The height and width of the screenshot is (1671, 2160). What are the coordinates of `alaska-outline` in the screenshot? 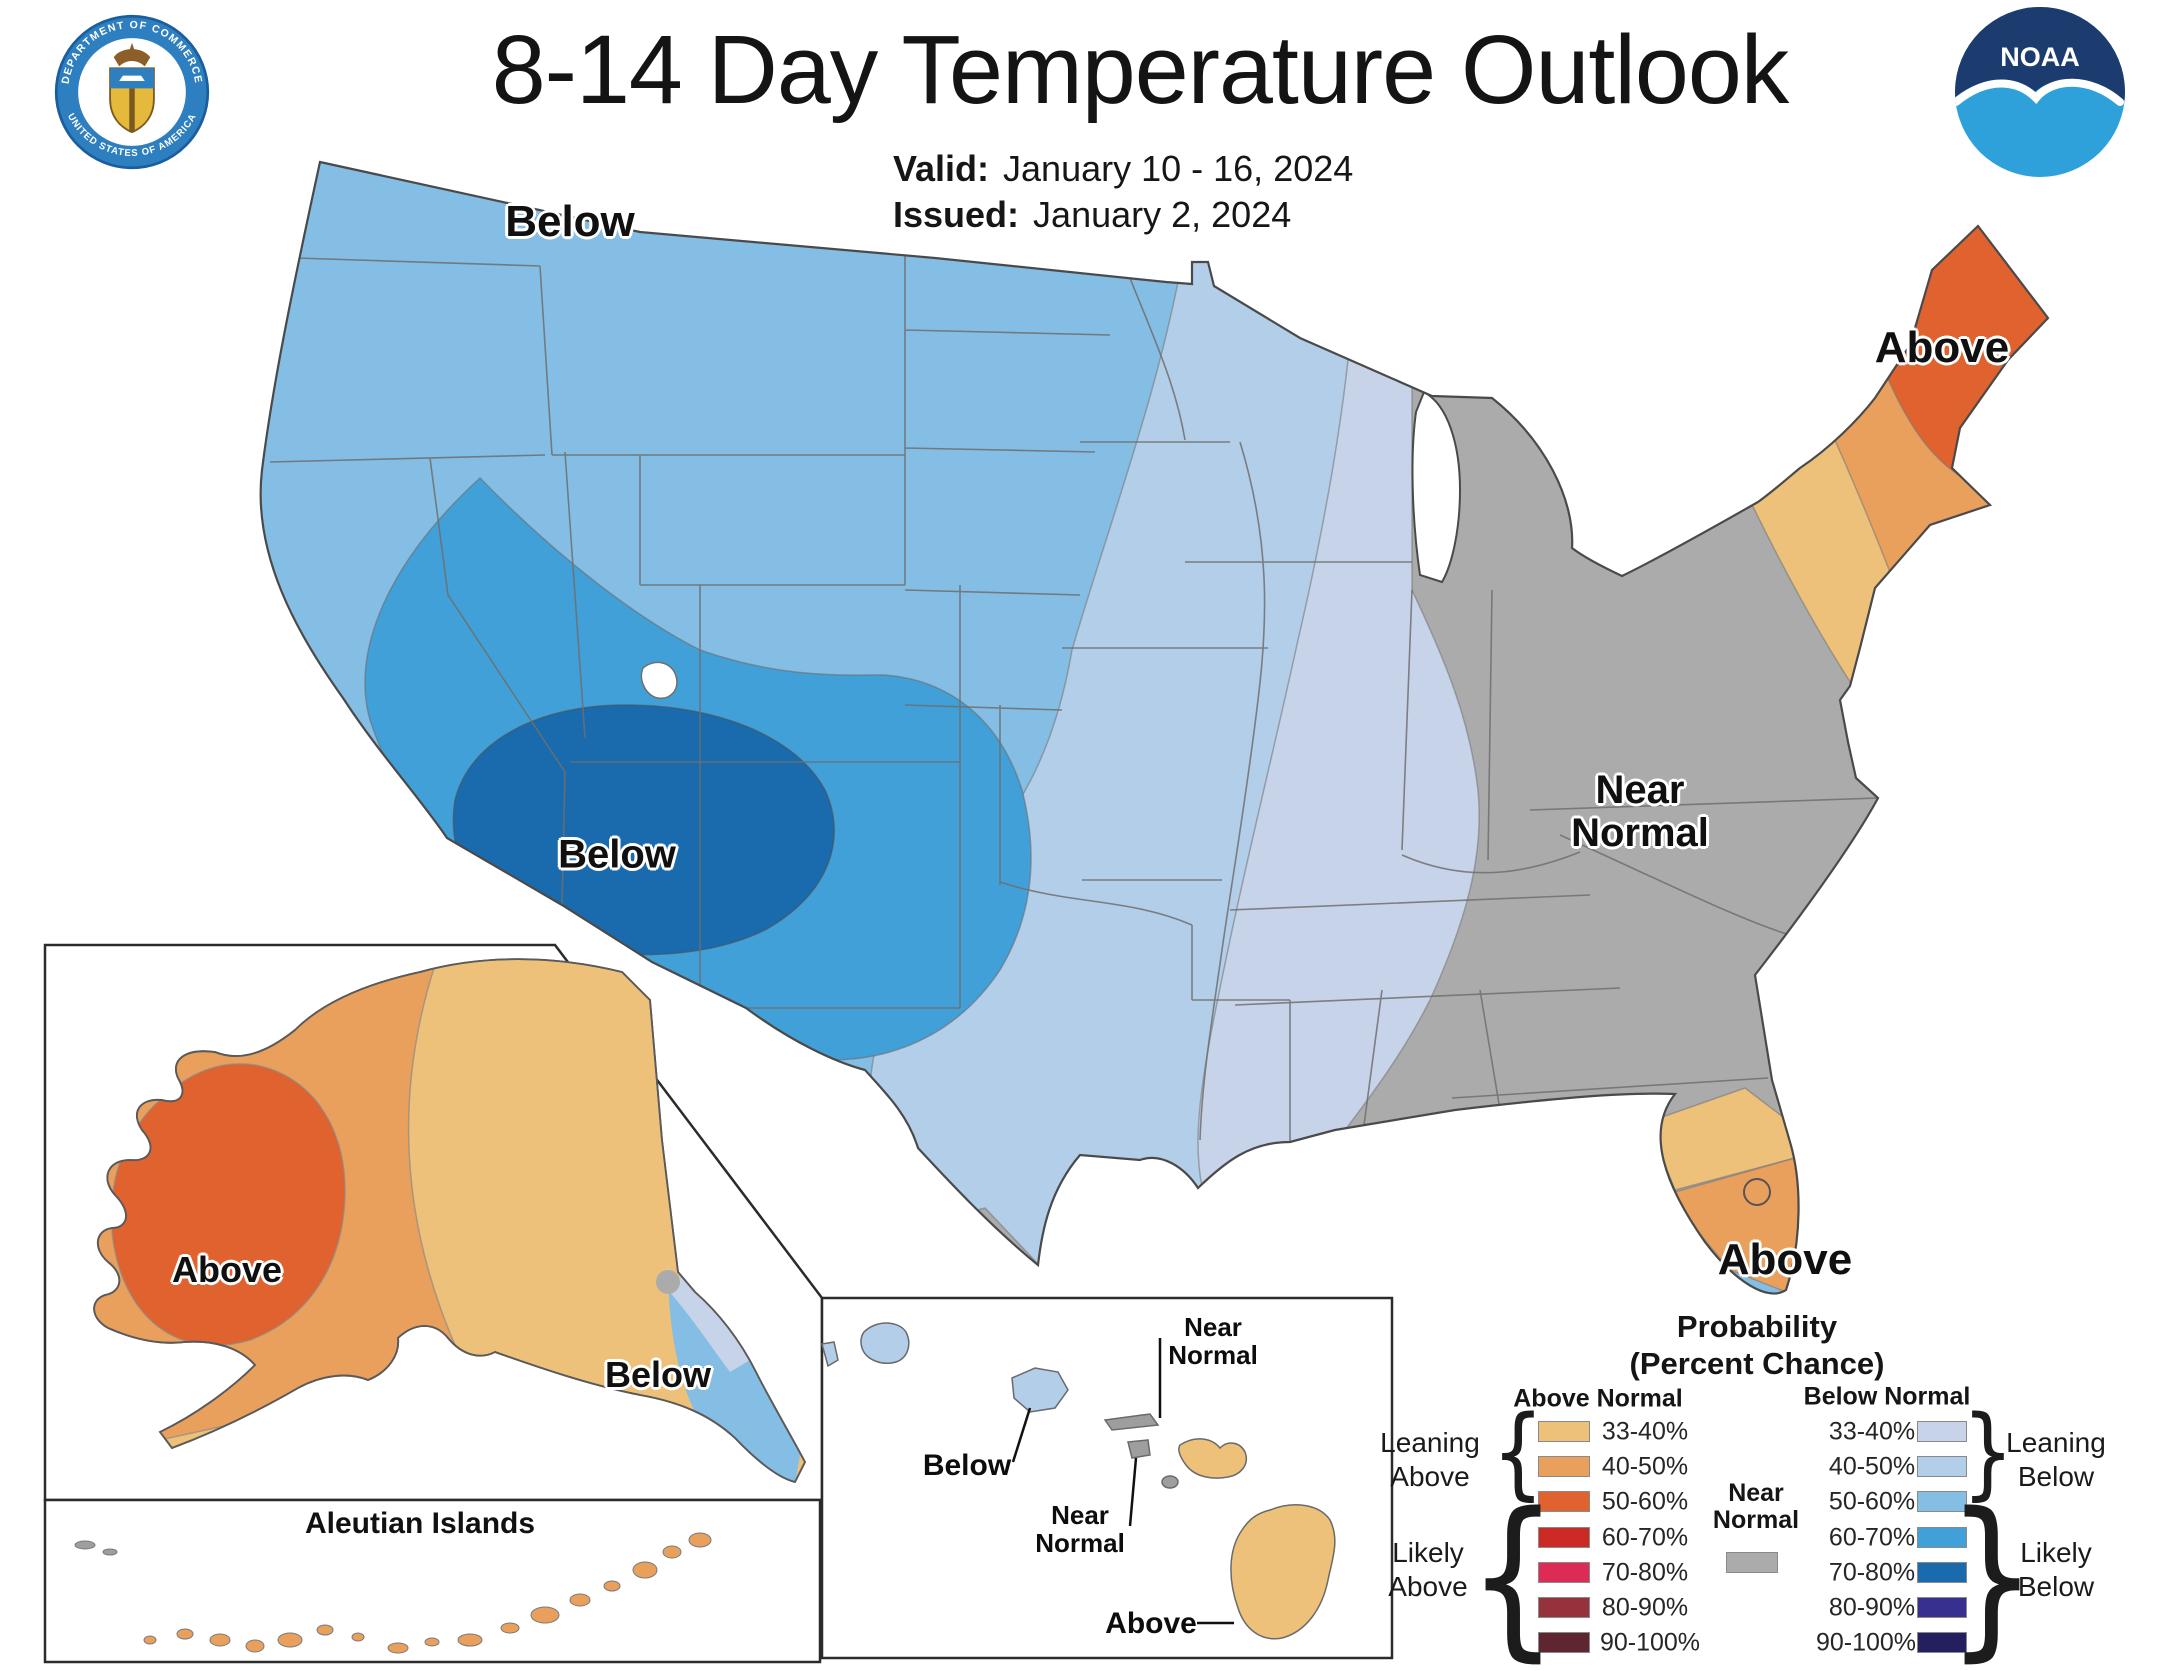 It's located at (450, 1221).